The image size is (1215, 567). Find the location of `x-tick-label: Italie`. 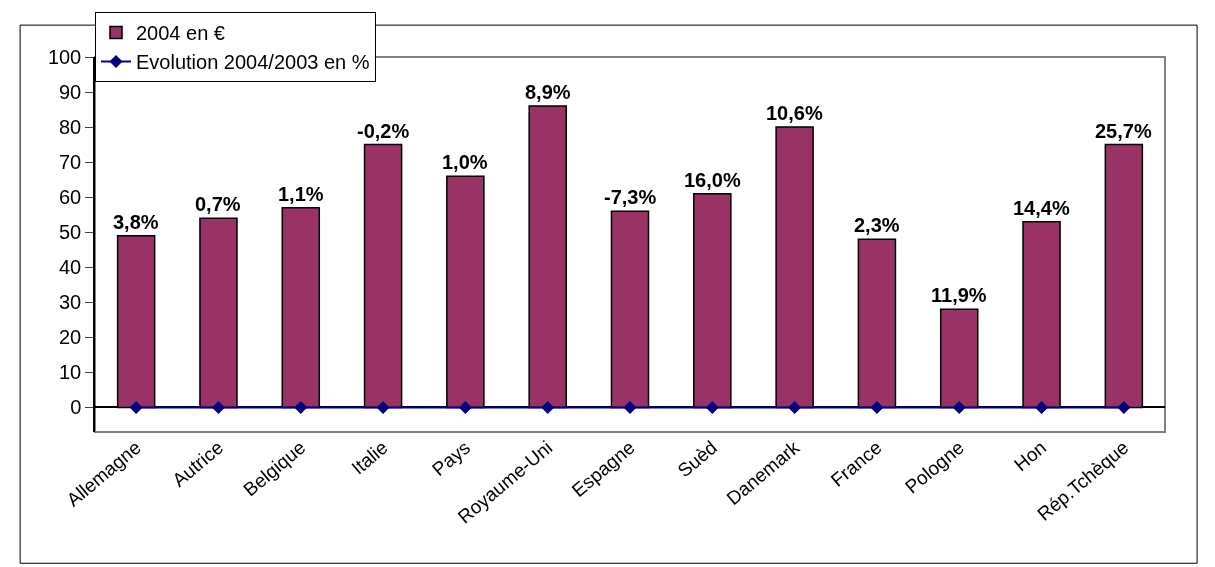

x-tick-label: Italie is located at coordinates (369, 457).